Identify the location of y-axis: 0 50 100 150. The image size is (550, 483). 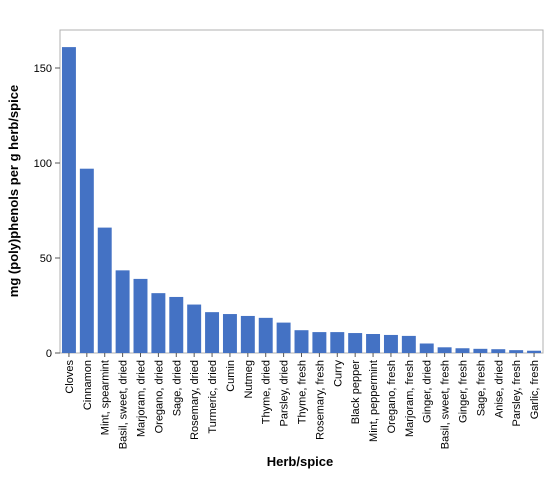
(47, 211).